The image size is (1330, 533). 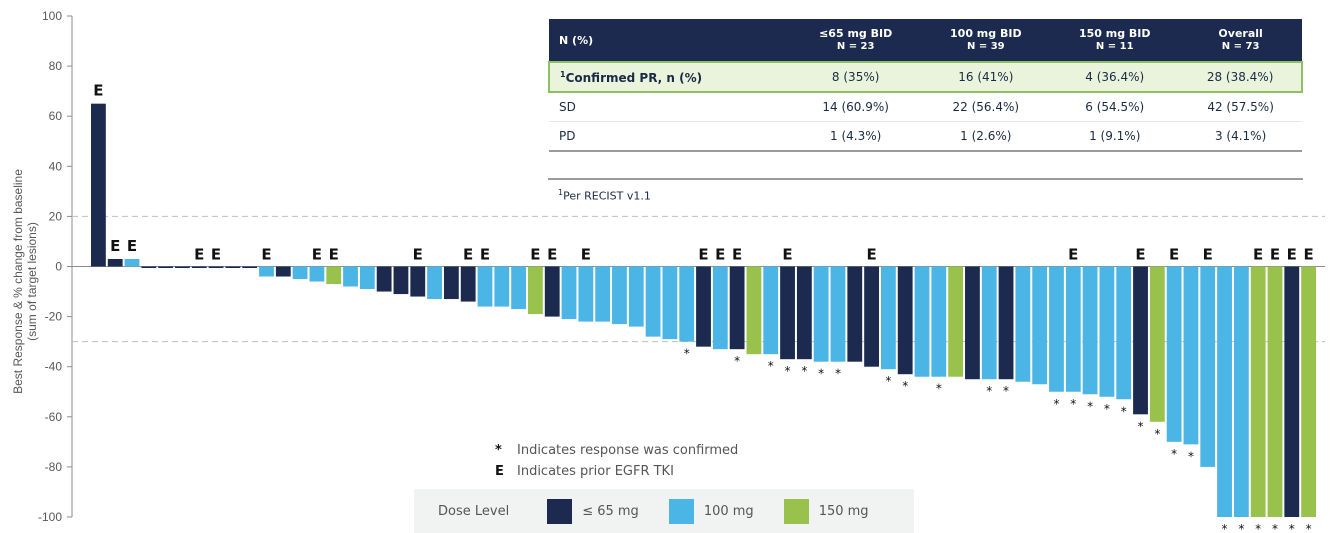 I want to click on legend-label: ≤ 65 mg, so click(x=610, y=511).